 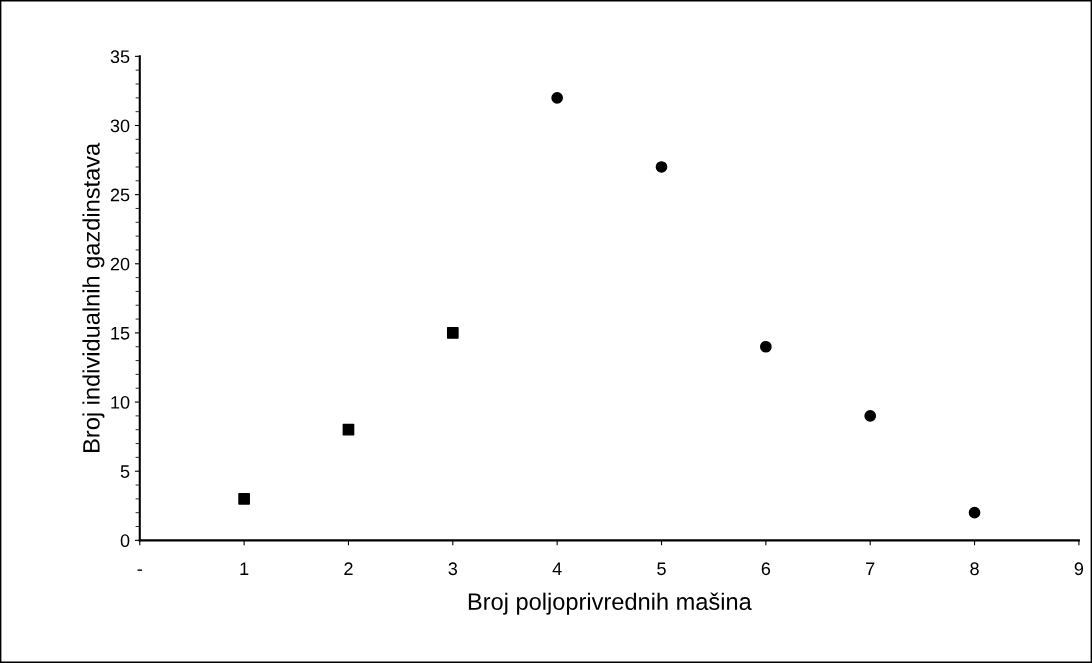 What do you see at coordinates (974, 569) in the screenshot?
I see `x-tick-label: 8` at bounding box center [974, 569].